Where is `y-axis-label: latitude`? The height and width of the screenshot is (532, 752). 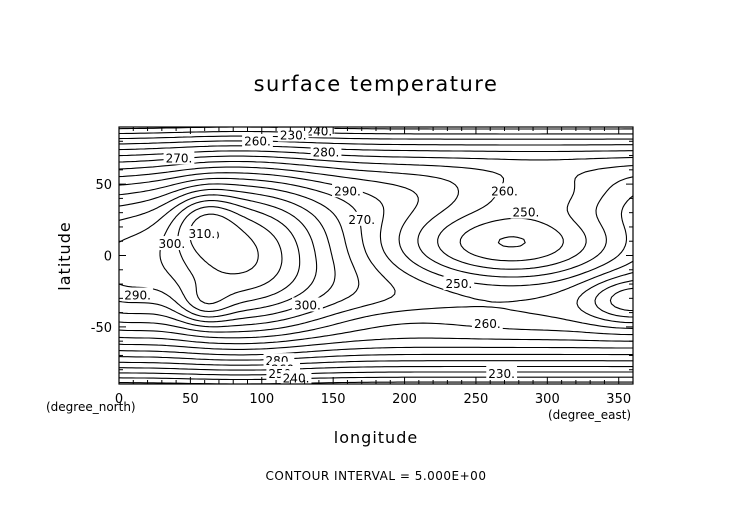
y-axis-label: latitude is located at coordinates (64, 255).